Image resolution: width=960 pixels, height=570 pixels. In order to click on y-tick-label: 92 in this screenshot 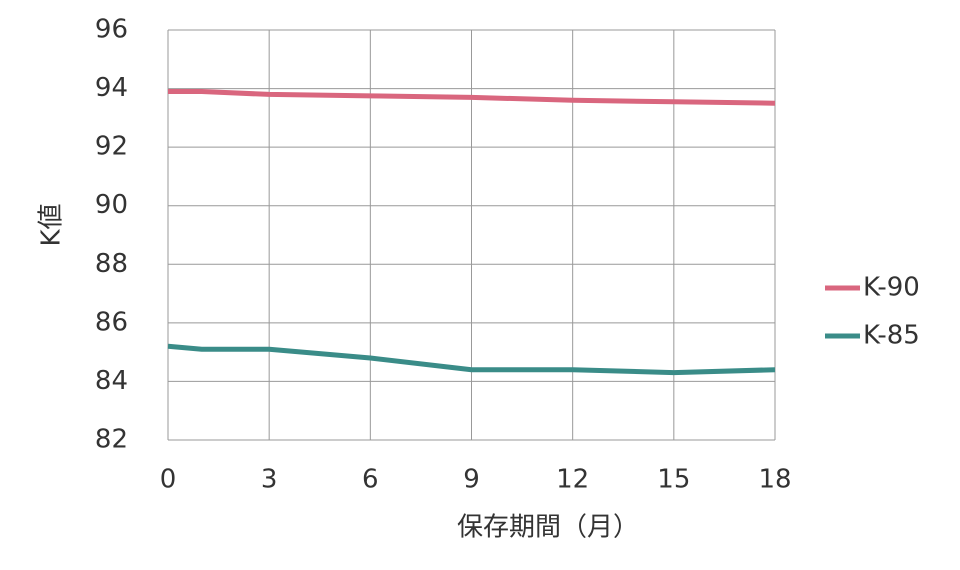, I will do `click(111, 147)`.